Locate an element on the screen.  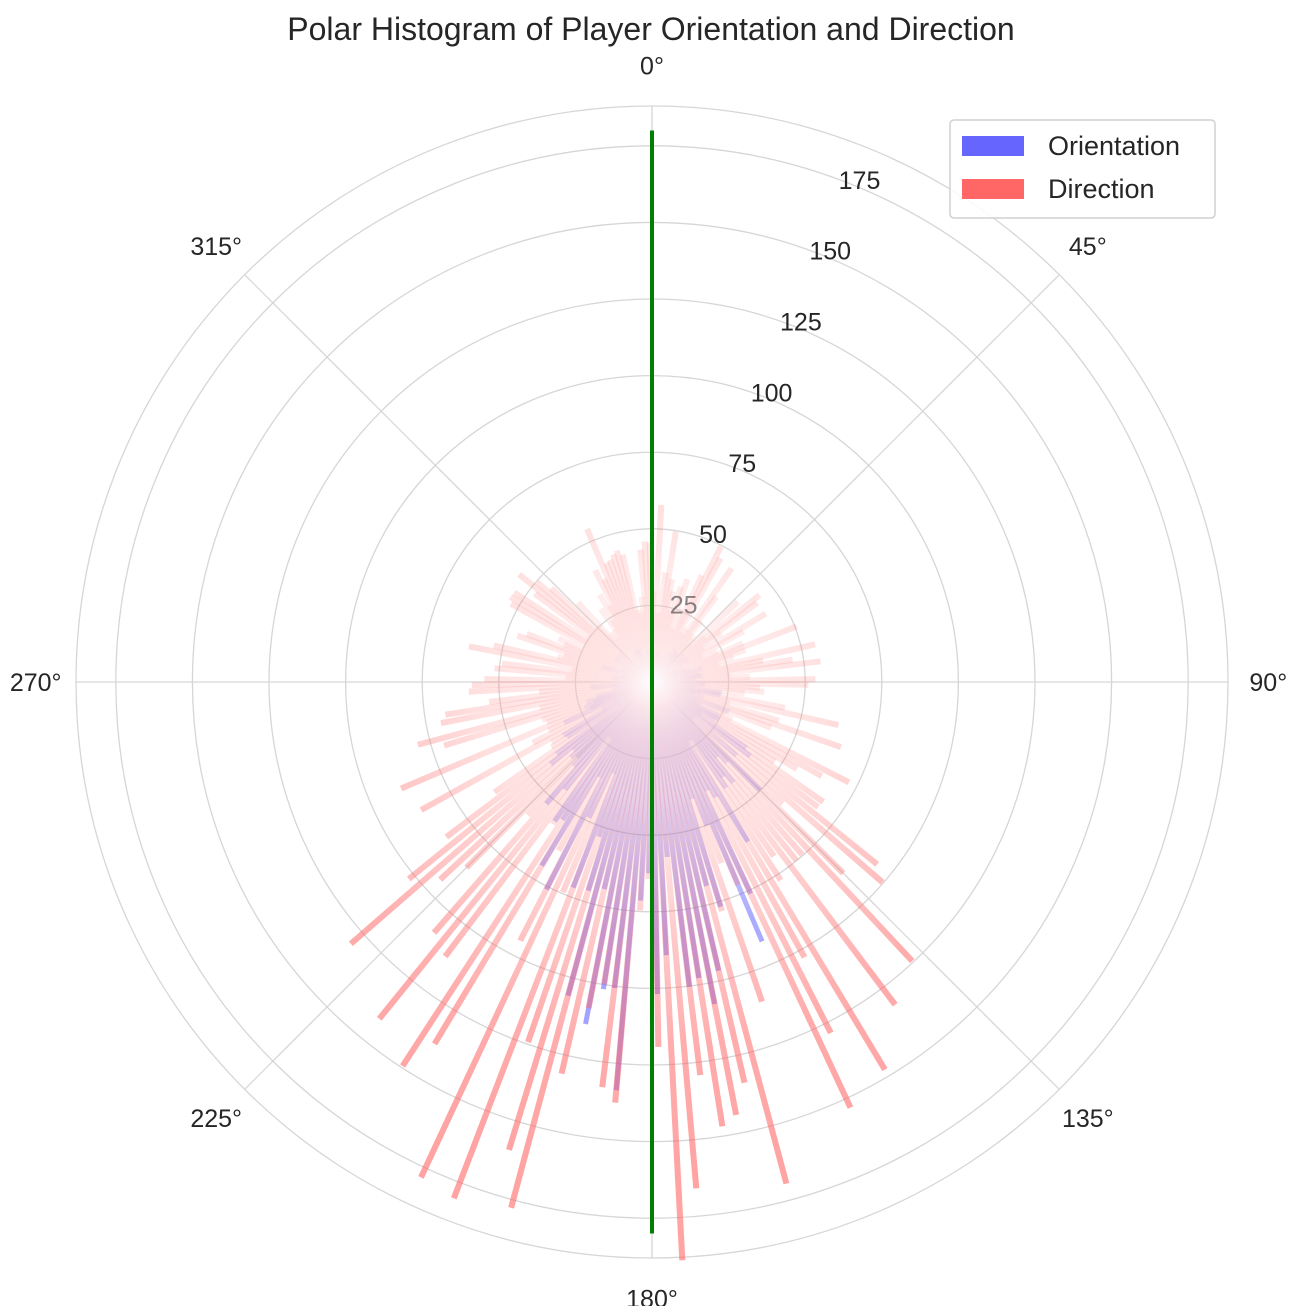
angle-tick-270: 270° is located at coordinates (36, 683).